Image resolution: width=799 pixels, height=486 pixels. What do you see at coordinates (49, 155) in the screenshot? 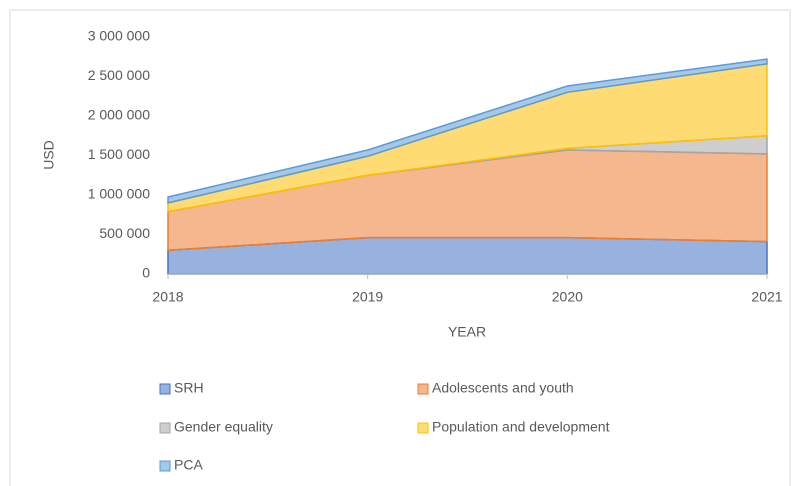
I see `y-axis-label: USD` at bounding box center [49, 155].